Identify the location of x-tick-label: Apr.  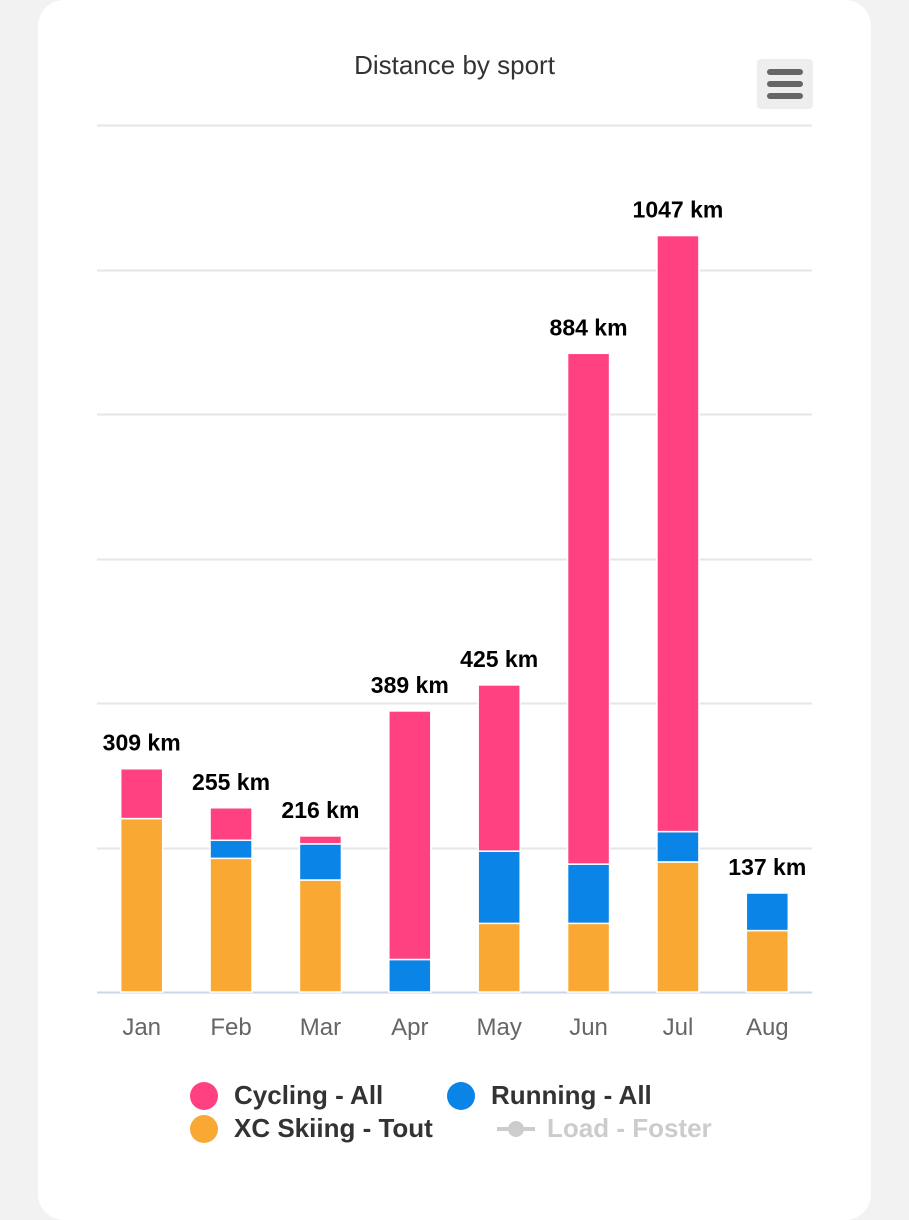
(409, 1027).